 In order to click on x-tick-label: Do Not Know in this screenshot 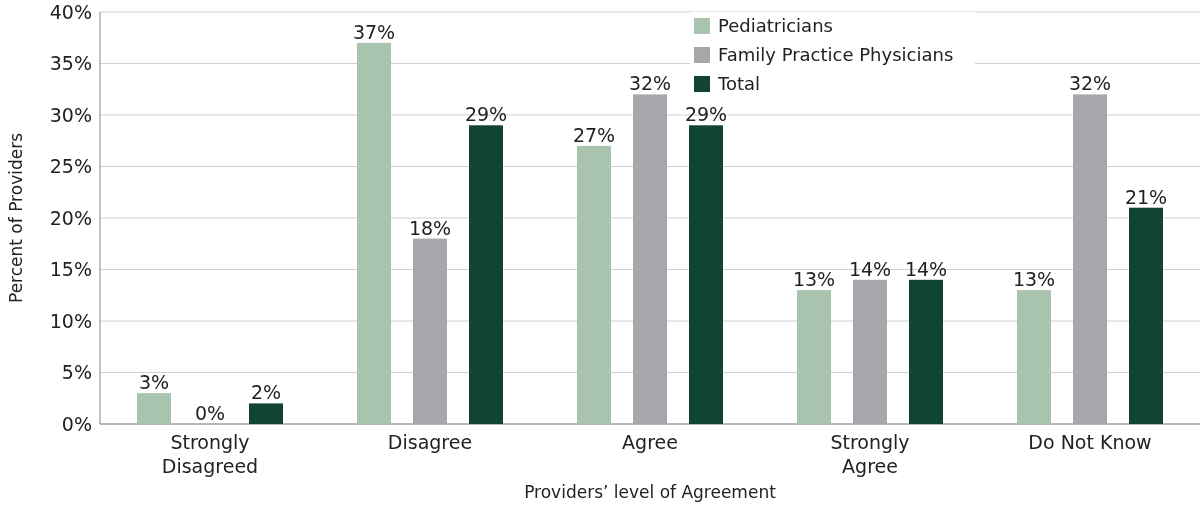, I will do `click(1090, 442)`.